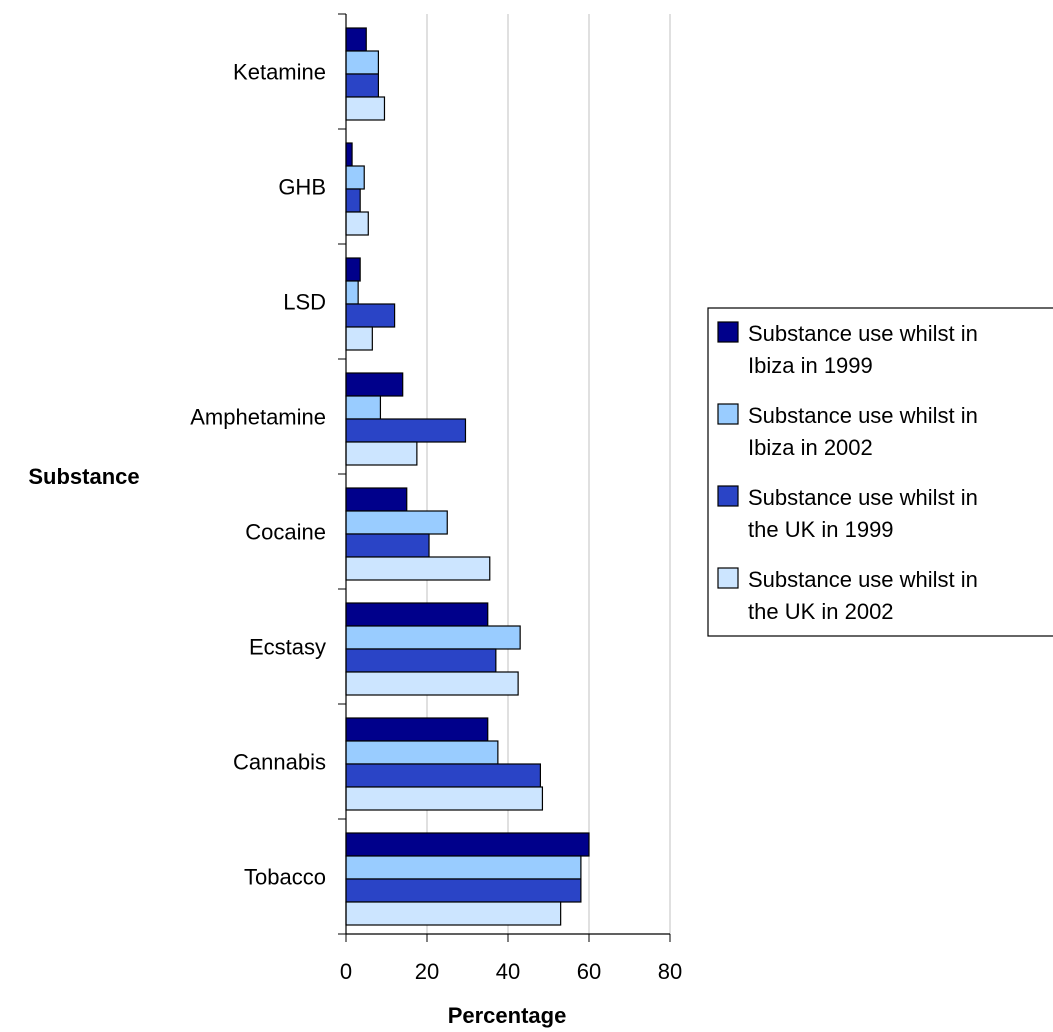 This screenshot has height=1032, width=1053. Describe the element at coordinates (670, 971) in the screenshot. I see `x-tick-label: 80` at that location.